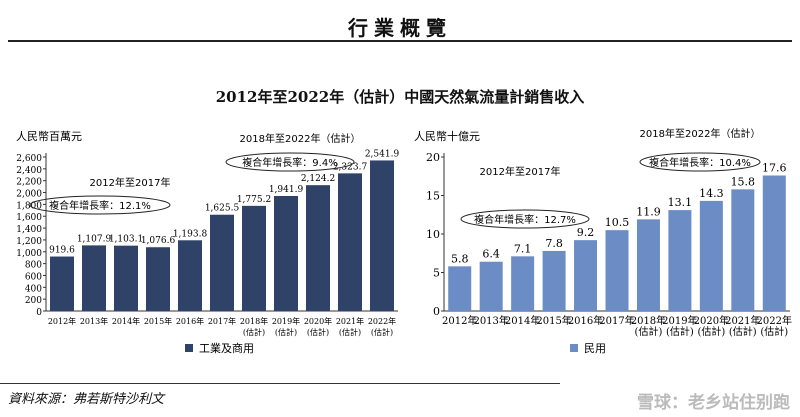  Describe the element at coordinates (62, 251) in the screenshot. I see `data-label: 919.6` at that location.